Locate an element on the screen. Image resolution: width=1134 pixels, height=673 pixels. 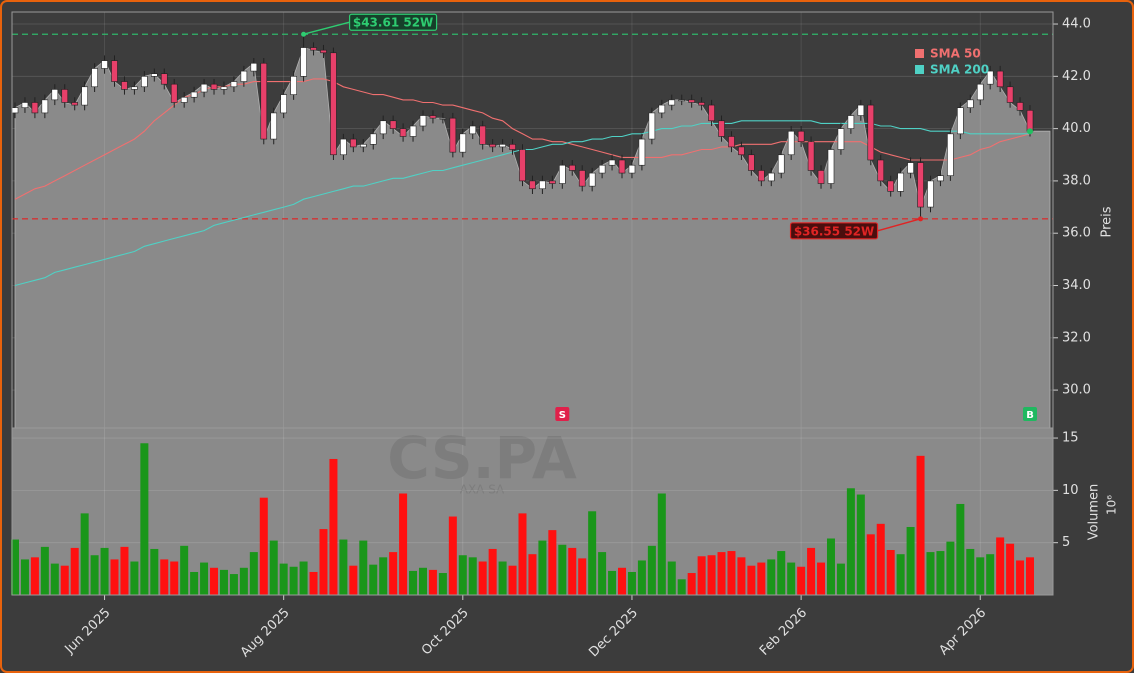
legend-swatch is located at coordinates (919, 53).